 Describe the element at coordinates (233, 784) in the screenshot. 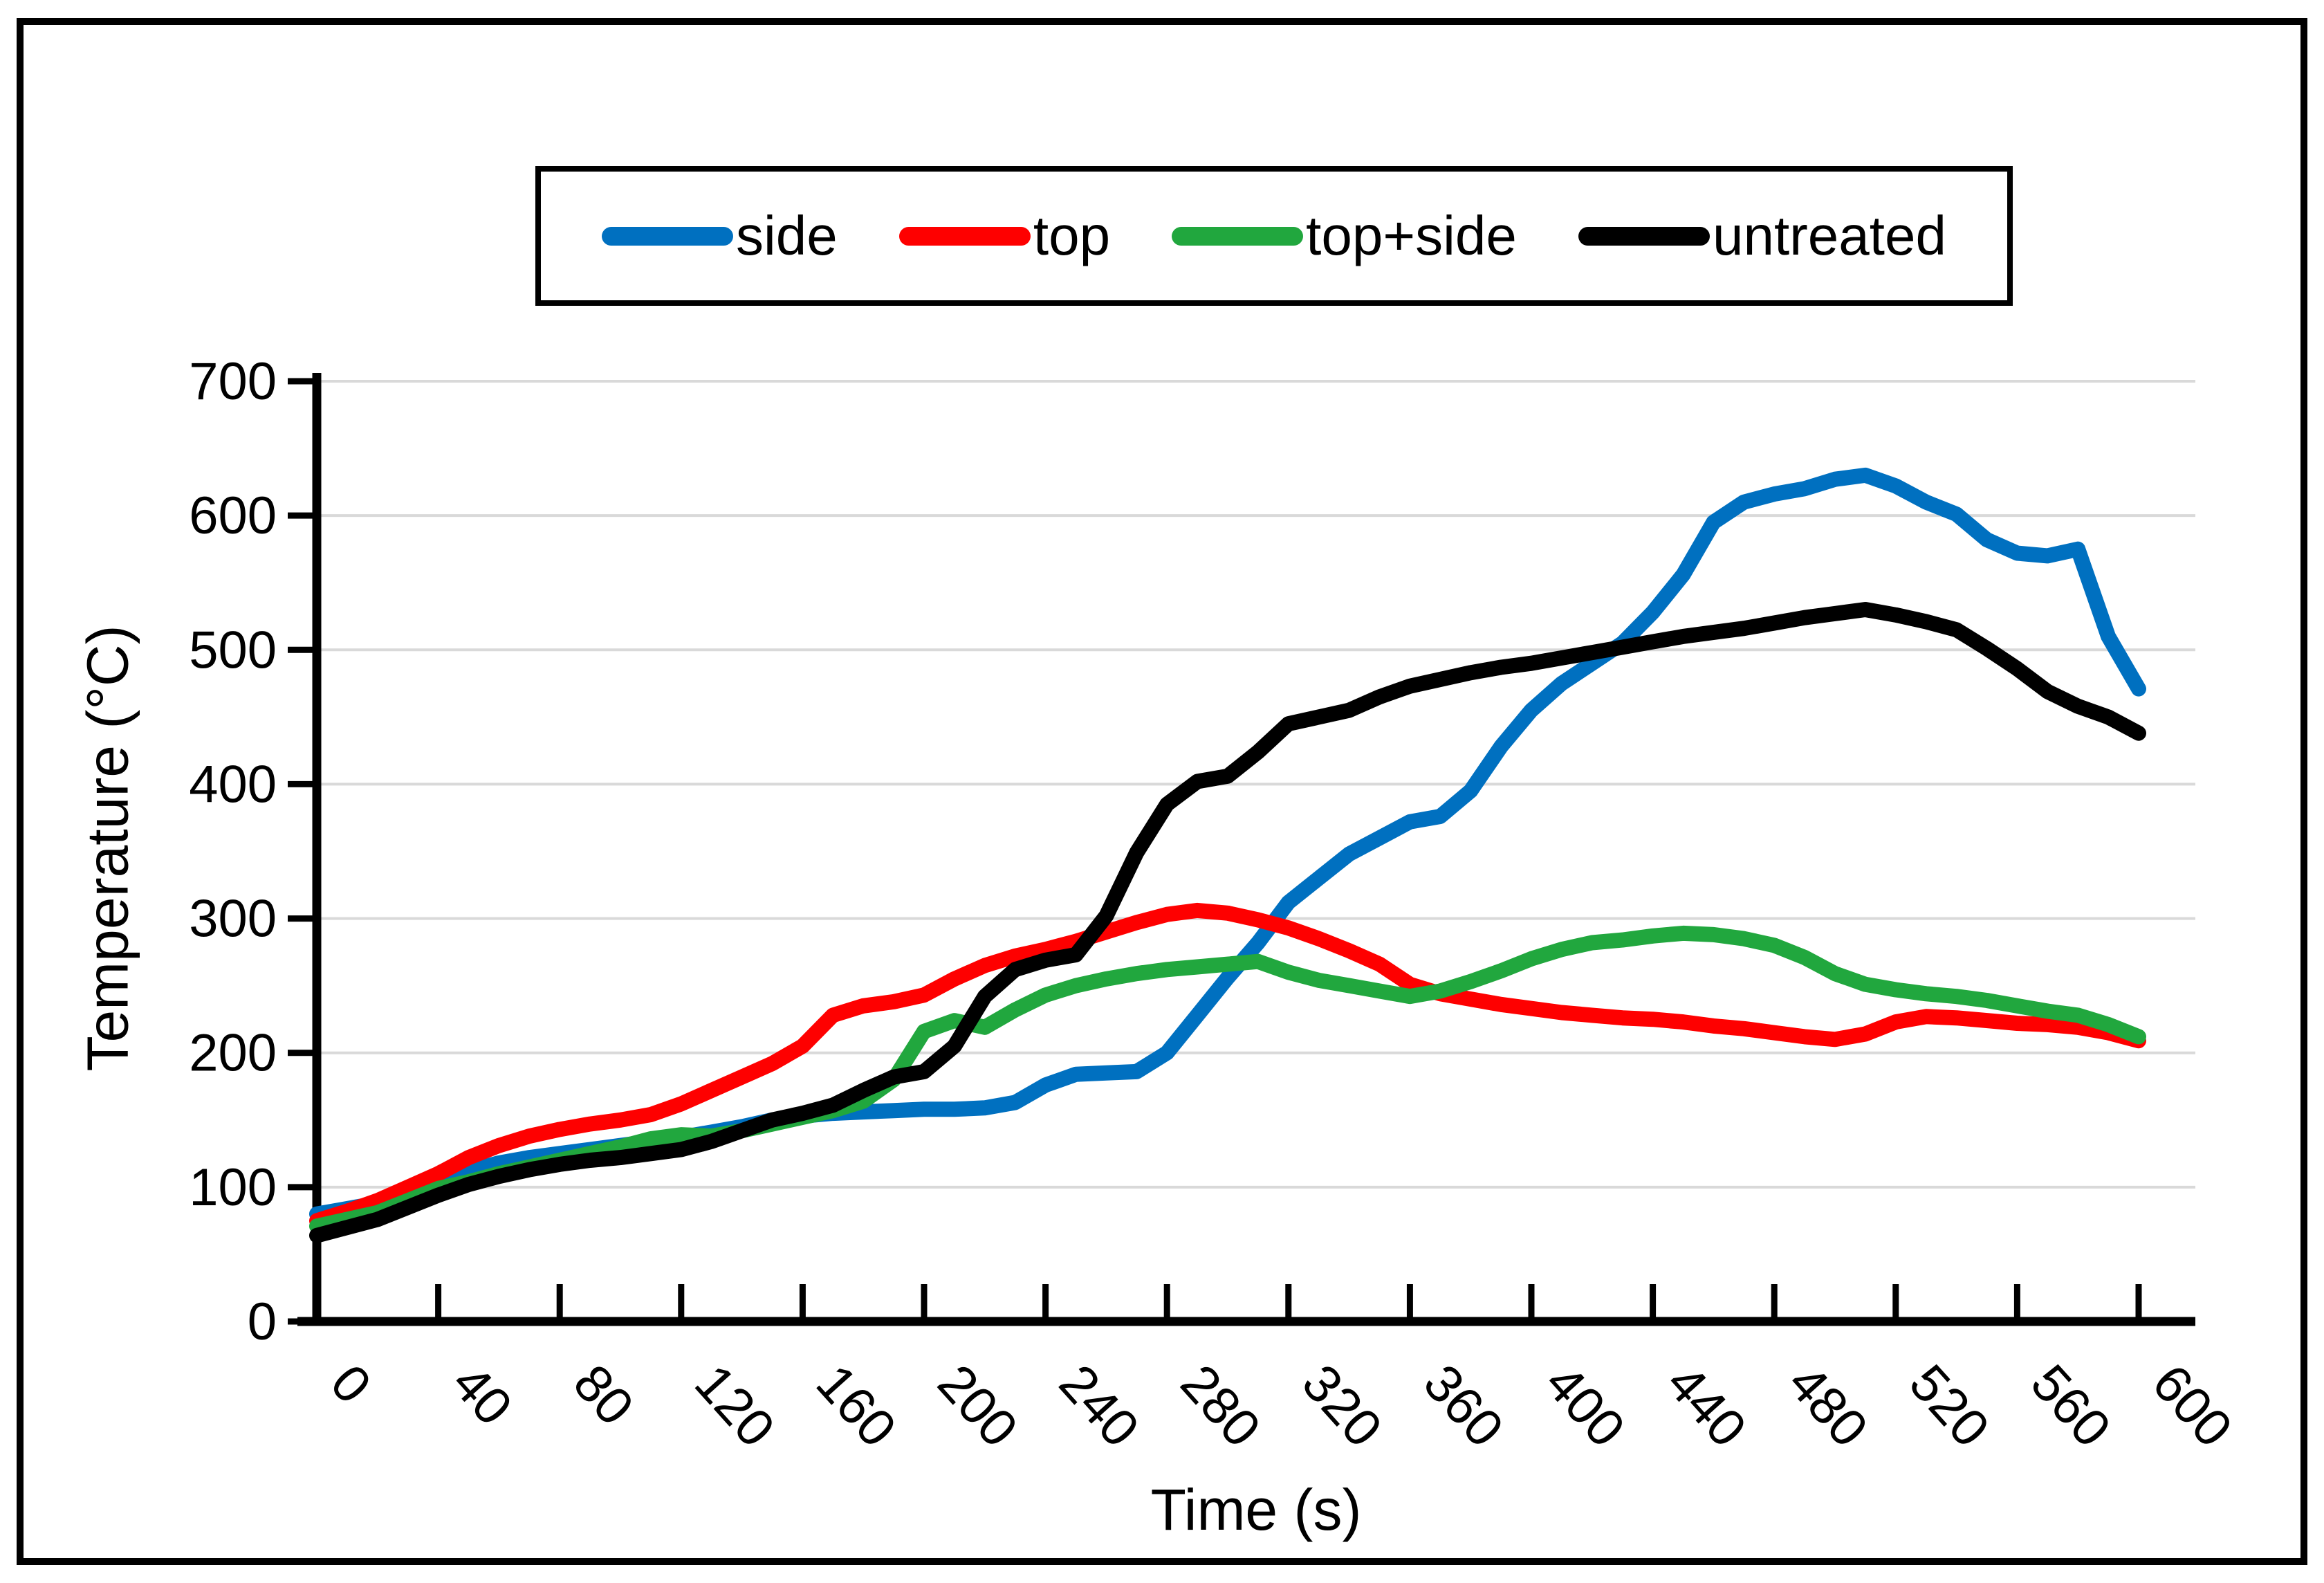

I see `y-tick-label-400: 400` at that location.